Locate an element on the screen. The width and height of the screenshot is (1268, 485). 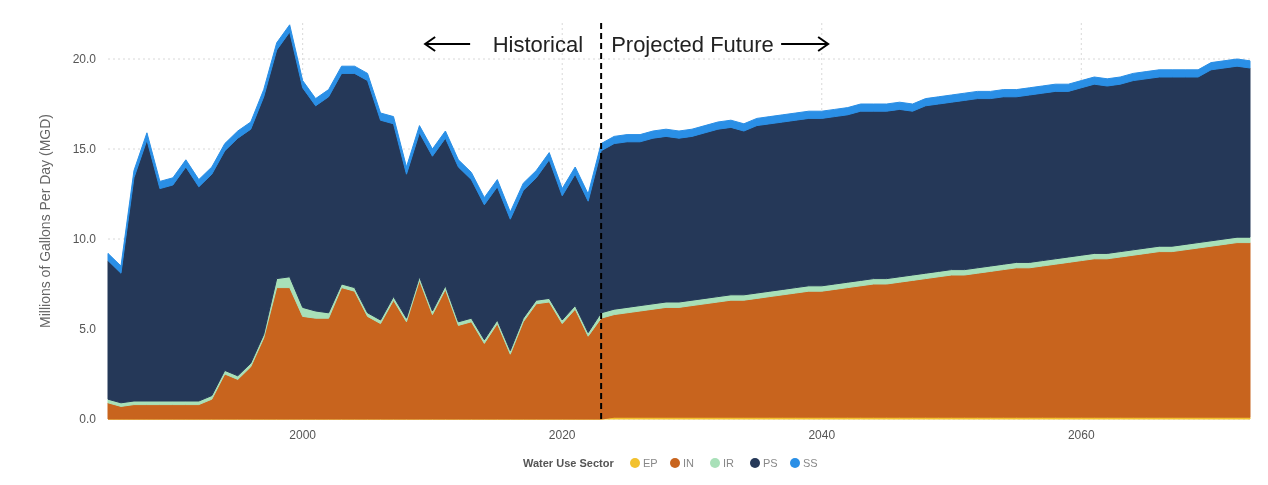
y-tick-label: 0.0 is located at coordinates (88, 419).